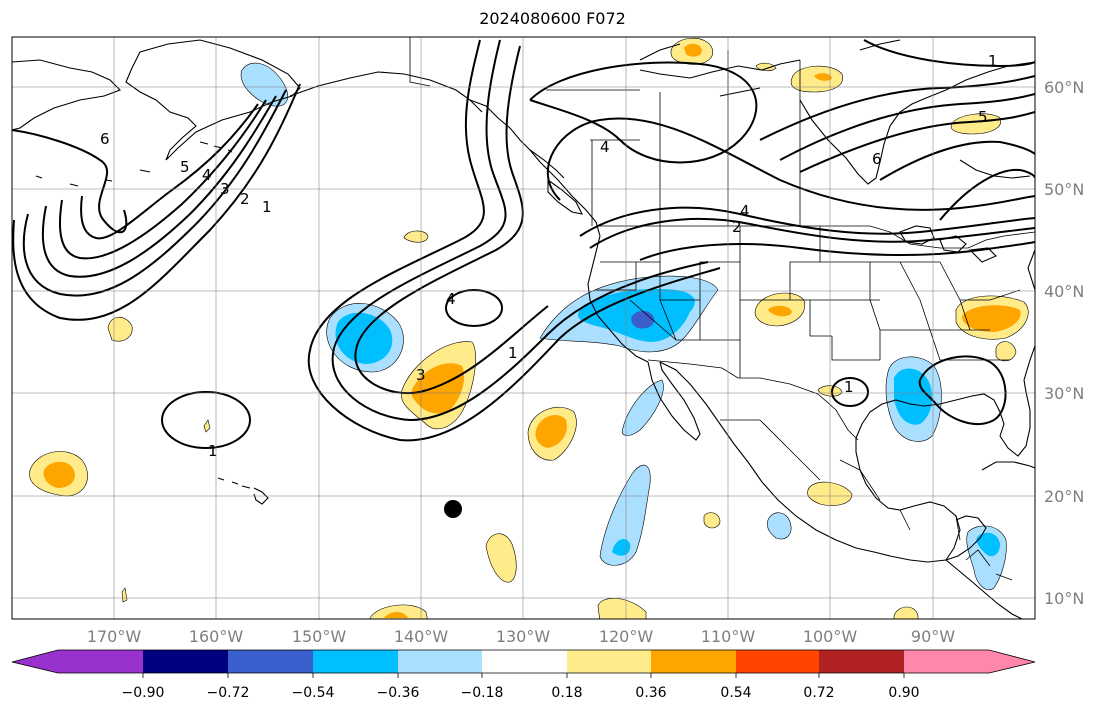 The height and width of the screenshot is (712, 1105). Describe the element at coordinates (517, 139) in the screenshot. I see `coastline-alaska-panhandle` at that location.